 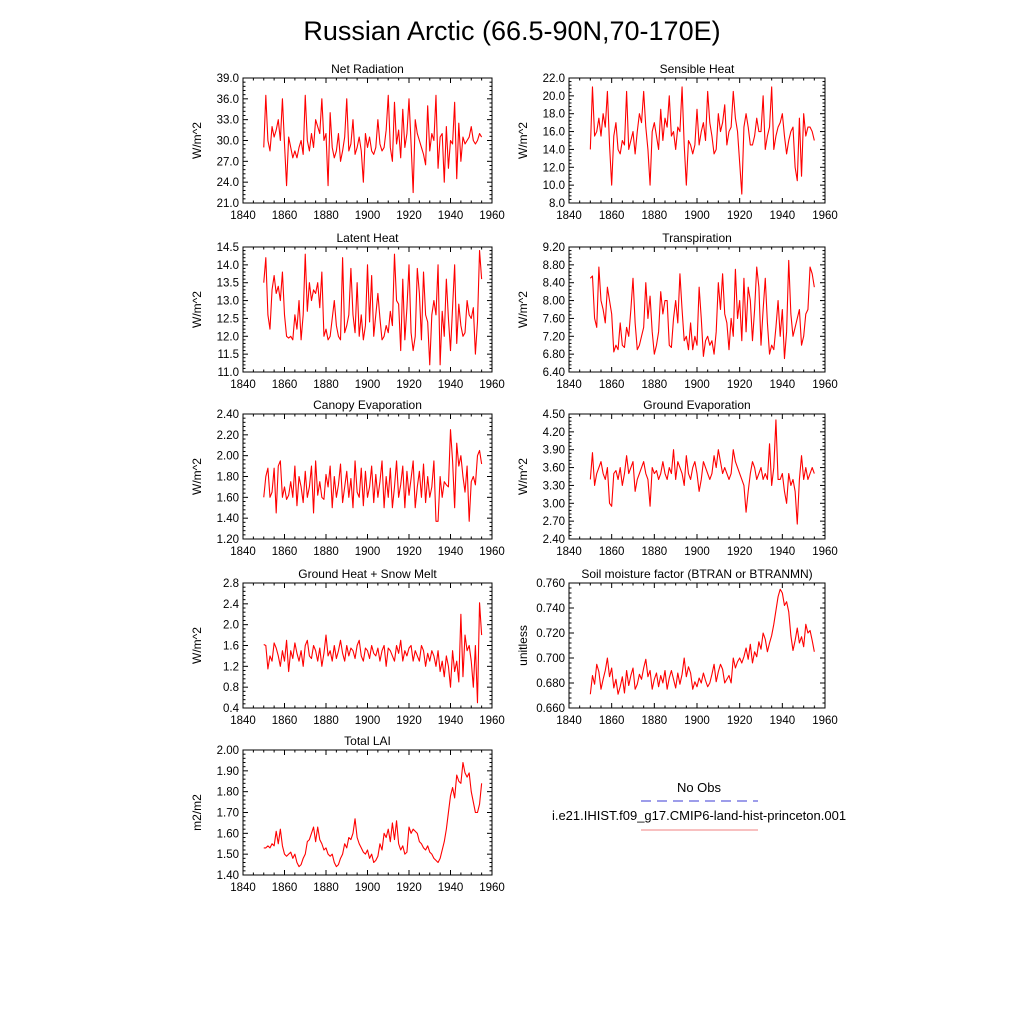 I want to click on y-tick-label: 3.30, so click(x=554, y=486).